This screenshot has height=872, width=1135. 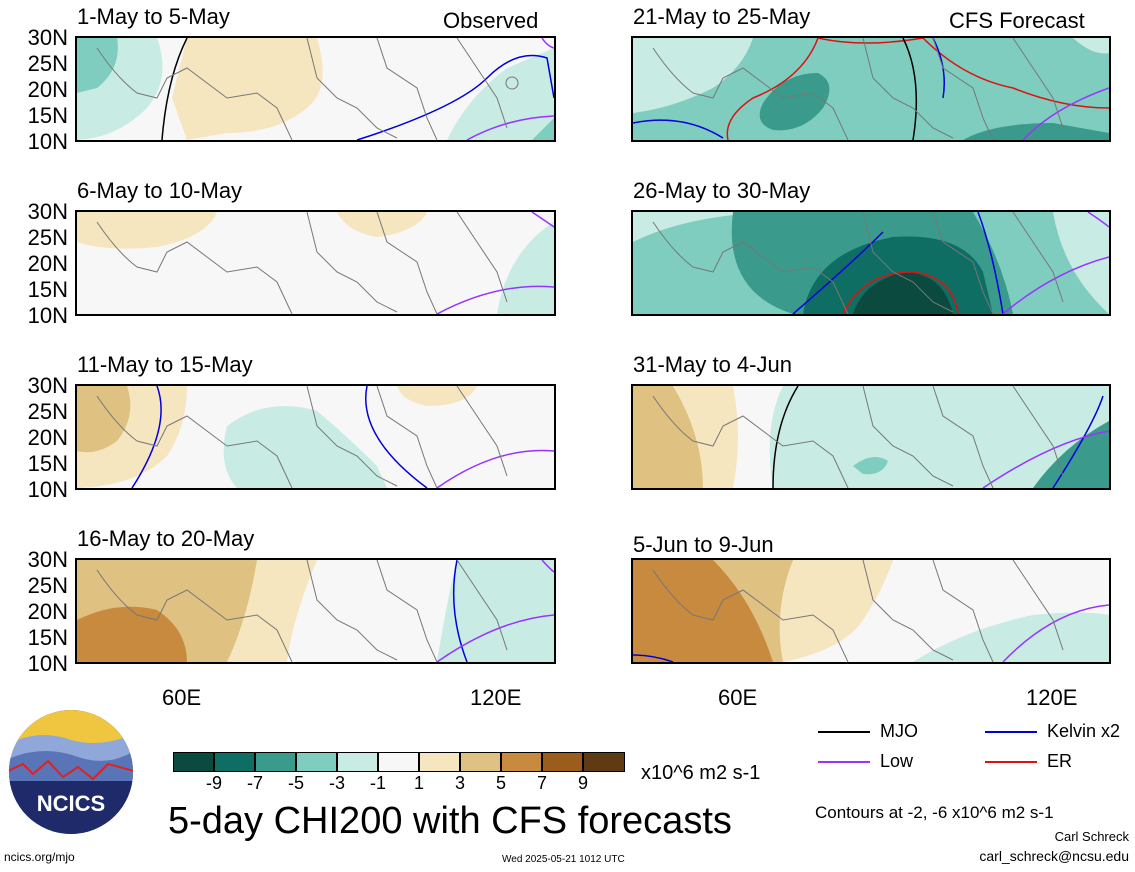 What do you see at coordinates (377, 783) in the screenshot?
I see `colorbar-label: -1` at bounding box center [377, 783].